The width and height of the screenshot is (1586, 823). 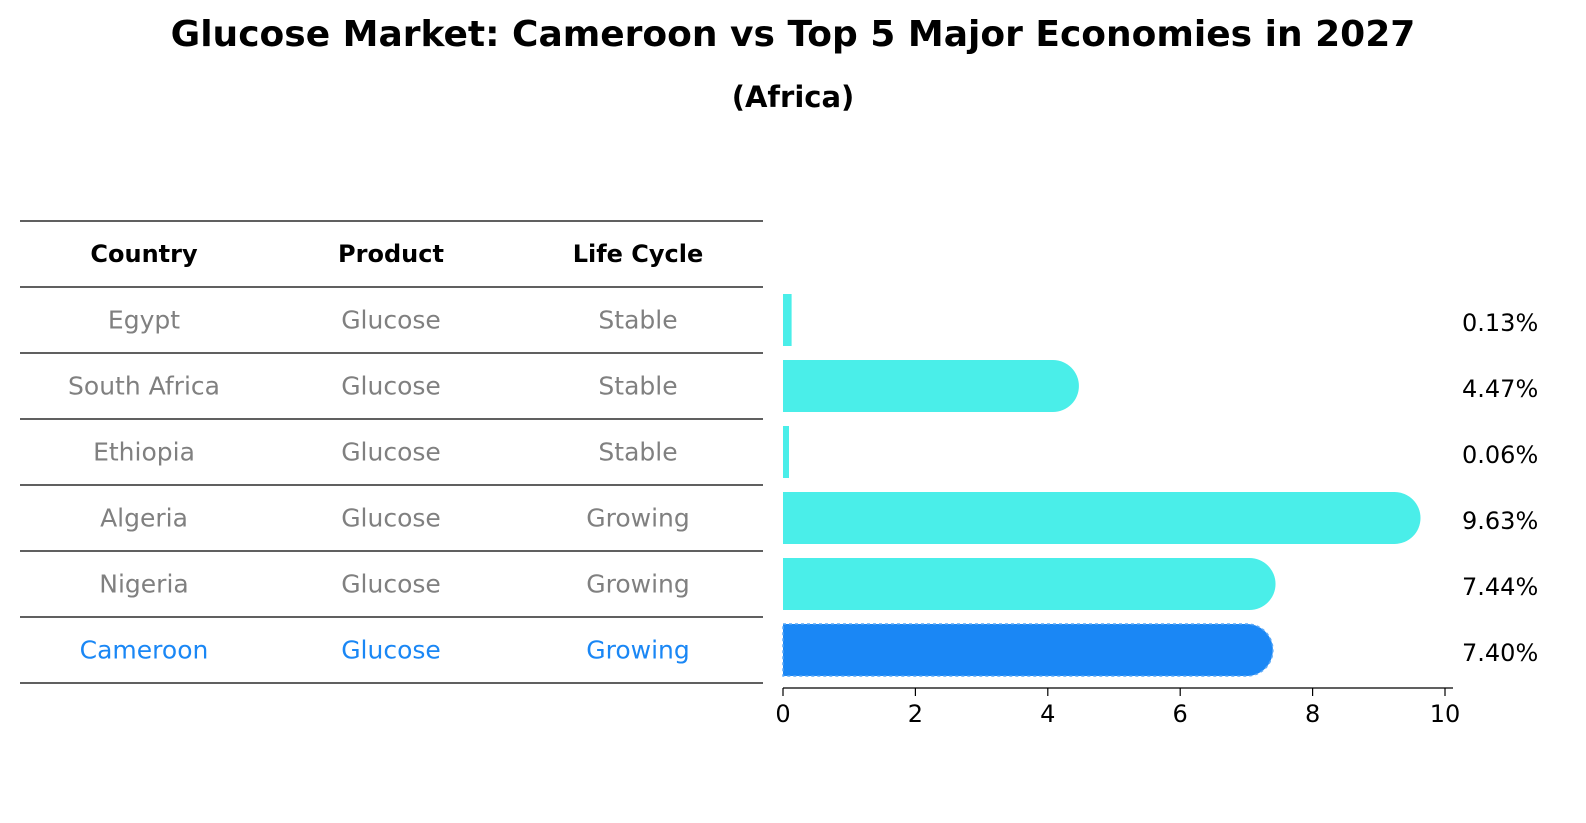 What do you see at coordinates (144, 386) in the screenshot?
I see `table-cell: South Africa` at bounding box center [144, 386].